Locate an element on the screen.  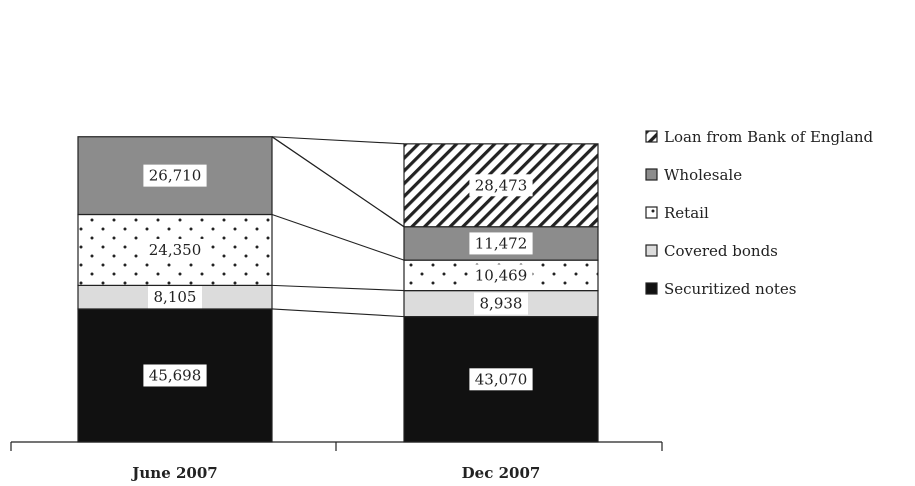
data-label-loan-from-bank-of-england-dec-2007: 28,473 is located at coordinates (501, 185).